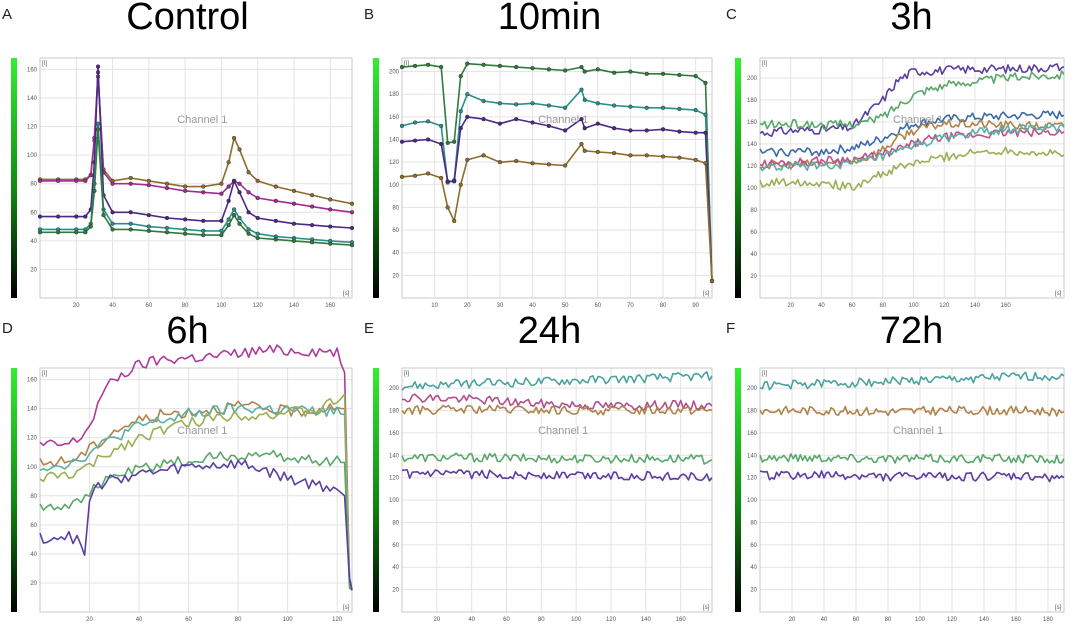  I want to click on panel-title: 3h, so click(911, 19).